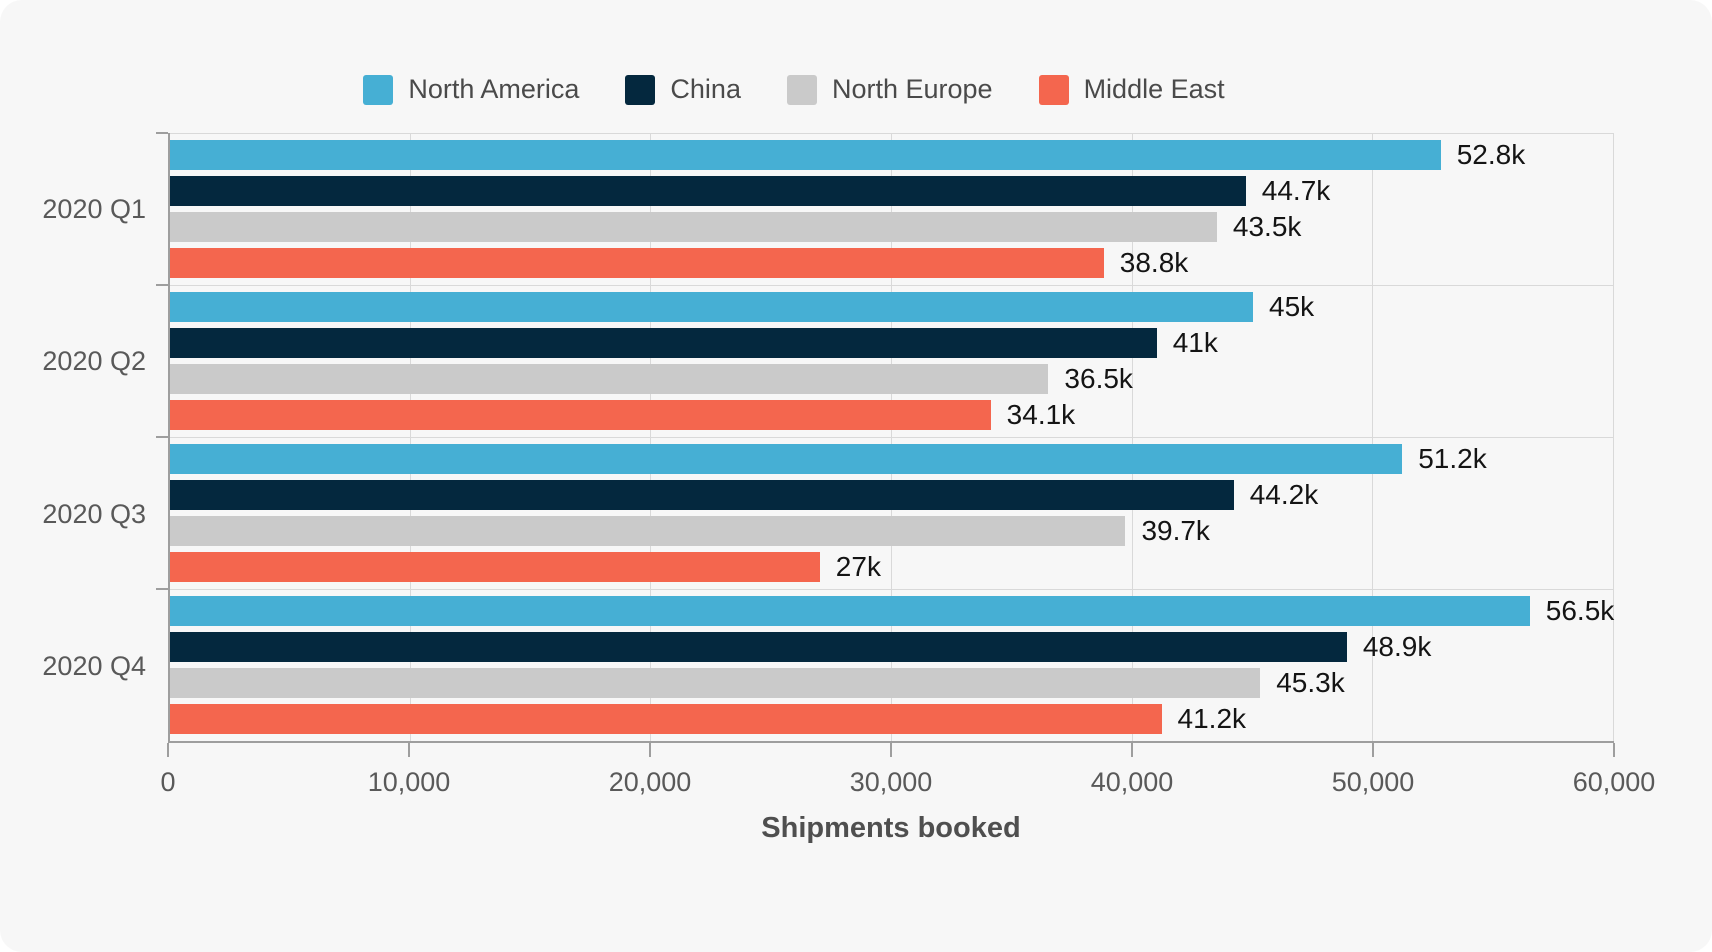 Image resolution: width=1712 pixels, height=952 pixels. I want to click on bar-row: 52.8k, so click(892, 154).